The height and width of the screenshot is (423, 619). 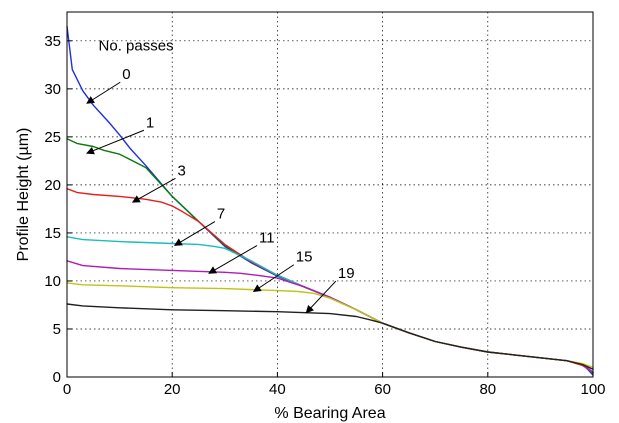 I want to click on y-tick-label: 25, so click(x=52, y=137).